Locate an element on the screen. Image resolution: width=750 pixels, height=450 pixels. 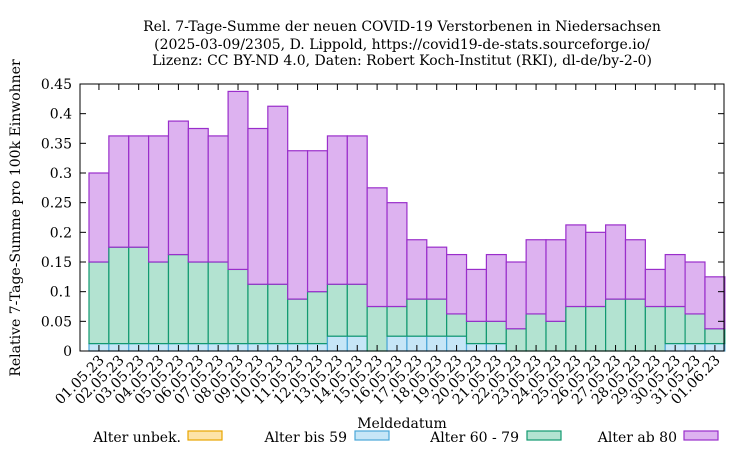
y-tick-label: 0.35 is located at coordinates (56, 144).